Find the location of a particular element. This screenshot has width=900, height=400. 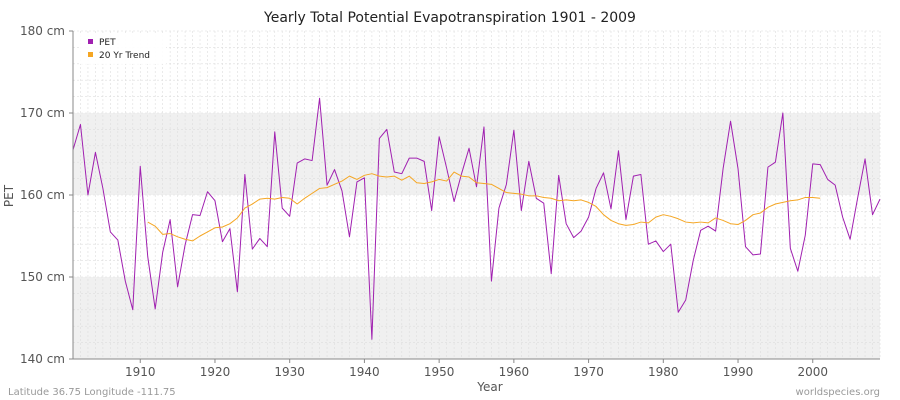

x-tick-label: 2000 is located at coordinates (812, 372).